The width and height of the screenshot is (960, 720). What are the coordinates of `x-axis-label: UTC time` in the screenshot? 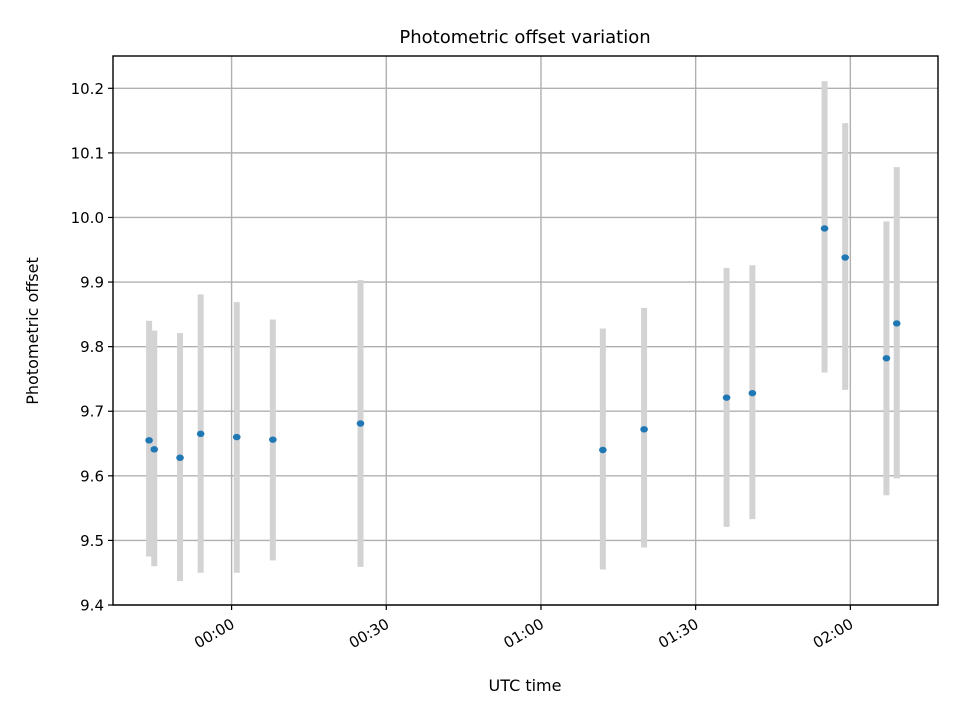 It's located at (525, 685).